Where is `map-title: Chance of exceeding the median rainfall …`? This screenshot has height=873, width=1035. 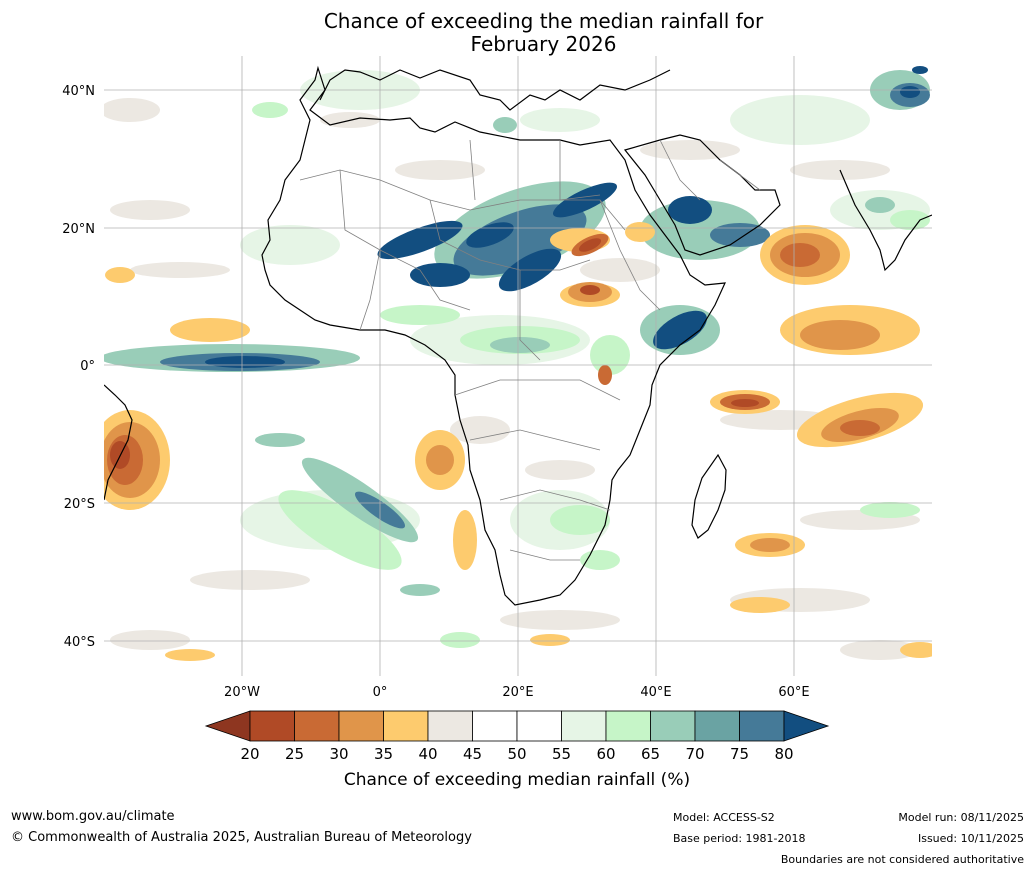 map-title: Chance of exceeding the median rainfall … is located at coordinates (517, 33).